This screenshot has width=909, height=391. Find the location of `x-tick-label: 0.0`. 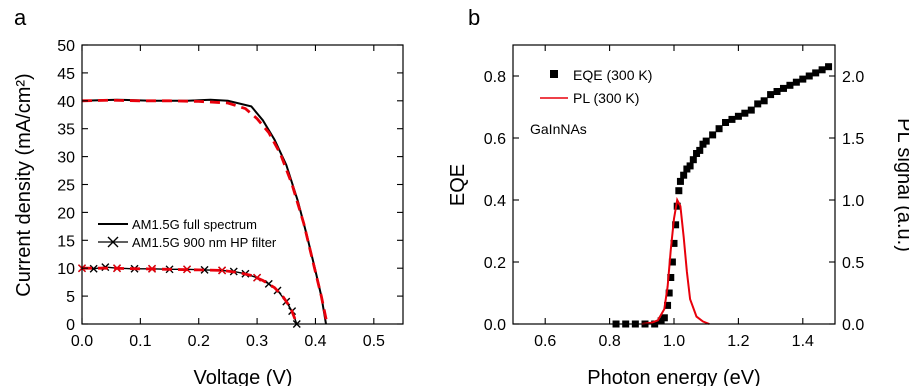

x-tick-label: 0.0 is located at coordinates (82, 341).